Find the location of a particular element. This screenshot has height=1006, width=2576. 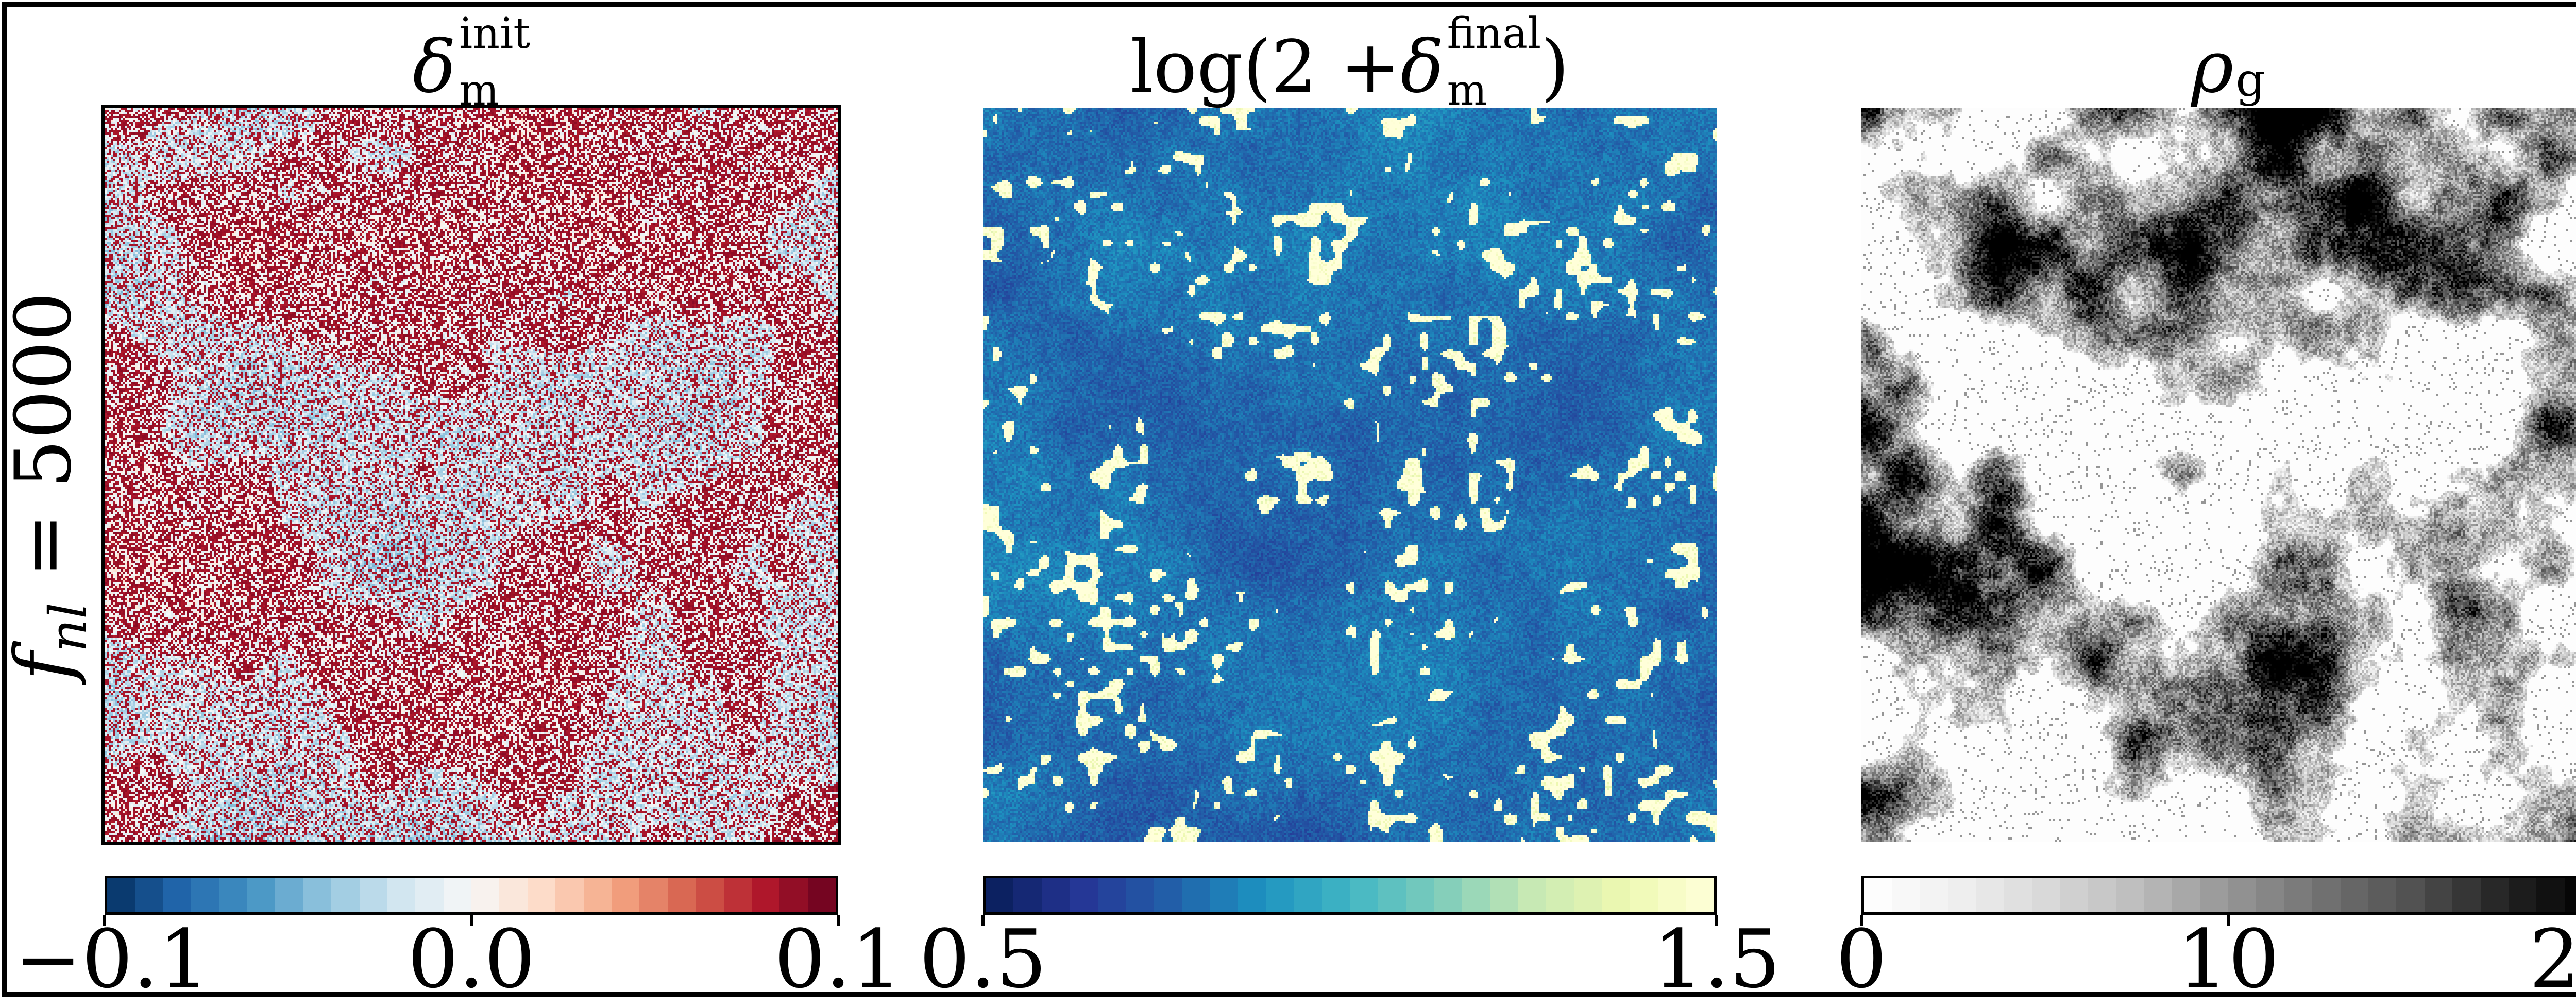

panel-2-colorbar is located at coordinates (1350, 895).